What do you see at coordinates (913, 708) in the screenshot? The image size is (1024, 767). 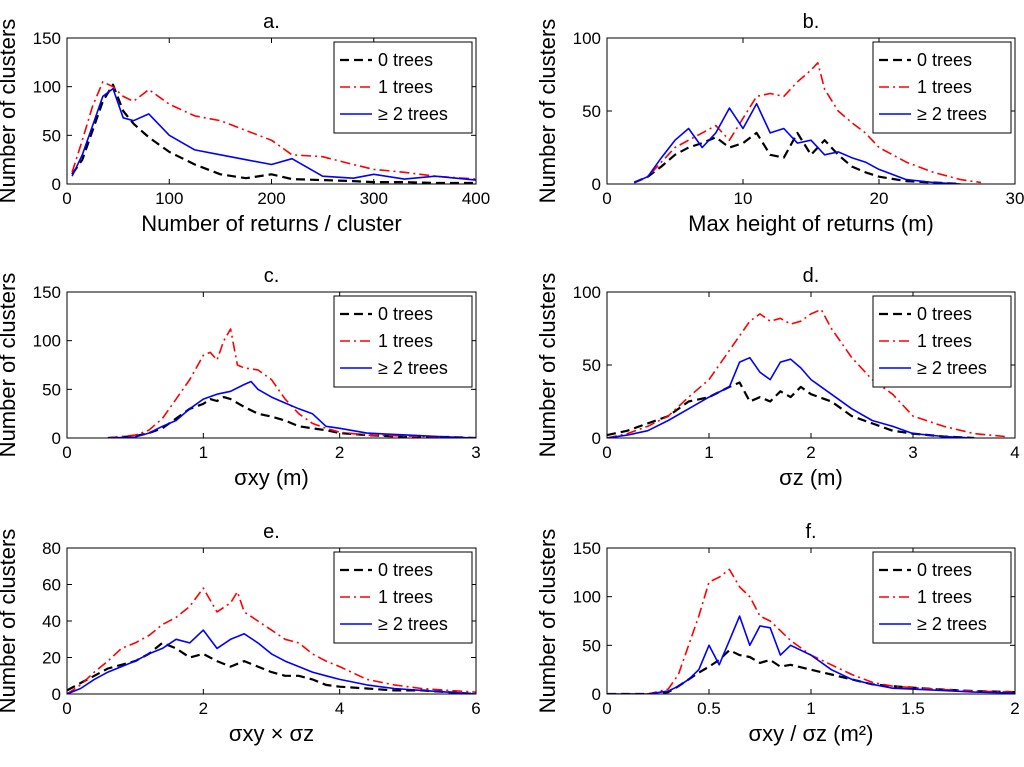 I see `x-tick-label: 1.5` at bounding box center [913, 708].